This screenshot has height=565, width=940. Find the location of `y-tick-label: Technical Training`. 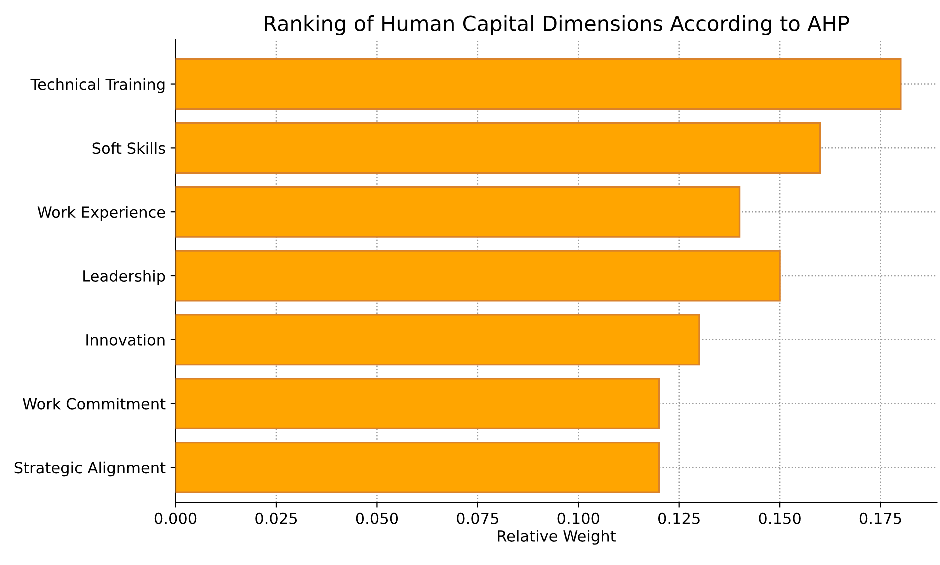

y-tick-label: Technical Training is located at coordinates (97, 86).